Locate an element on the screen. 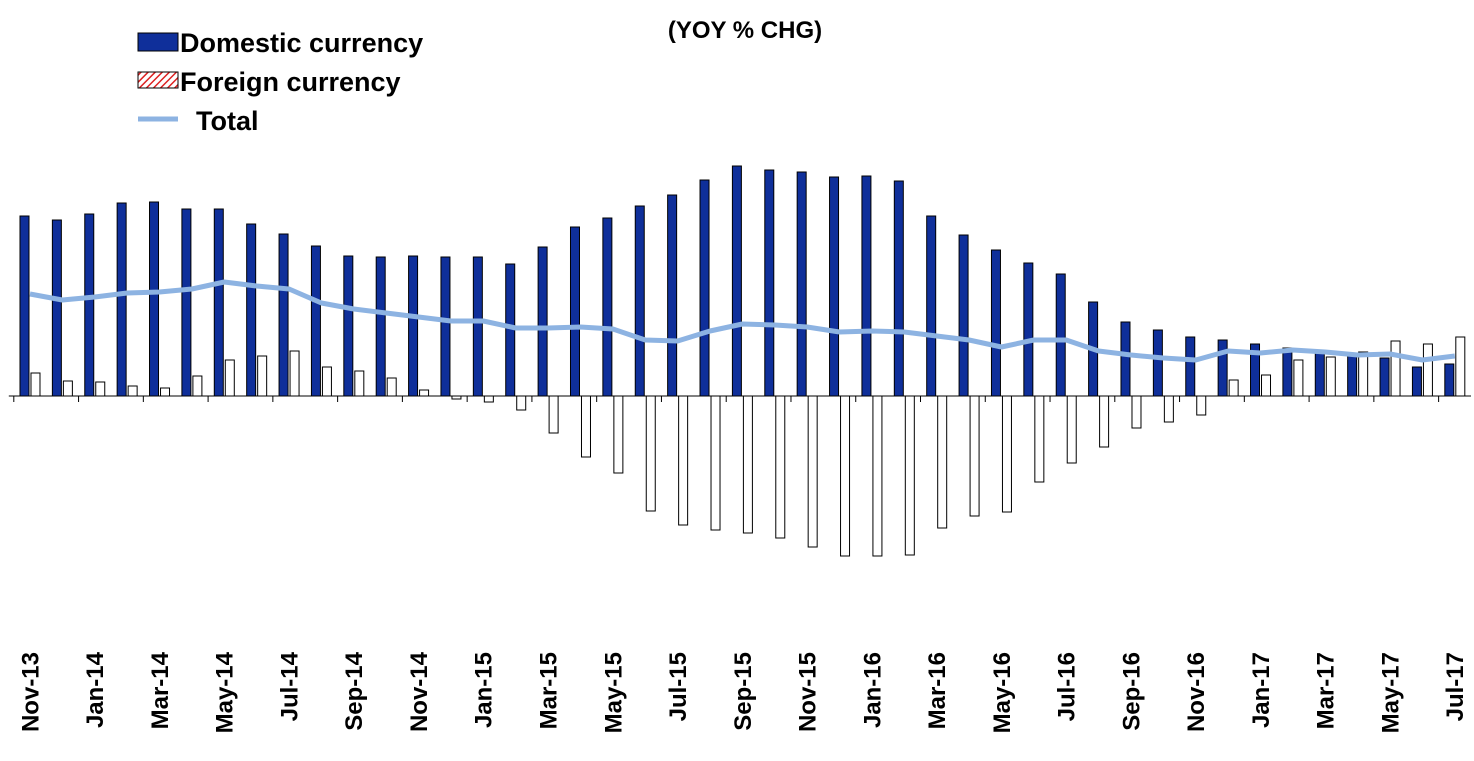 Image resolution: width=1474 pixels, height=761 pixels. x-tick-label: May-16 is located at coordinates (1002, 692).